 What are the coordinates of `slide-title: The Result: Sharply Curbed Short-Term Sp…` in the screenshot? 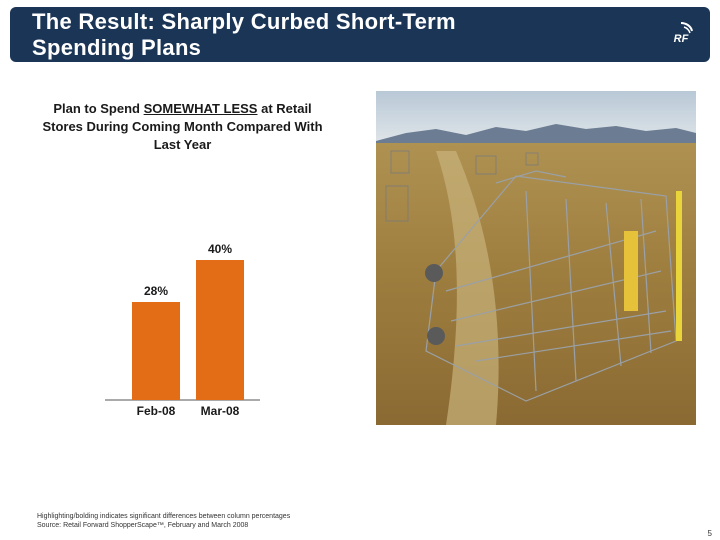 It's located at (244, 34).